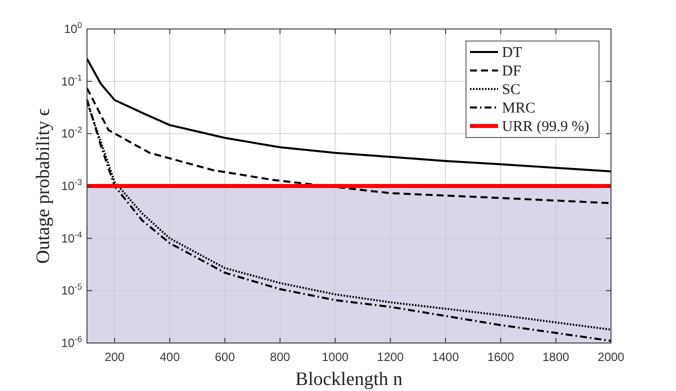 This screenshot has height=391, width=676. I want to click on x-tick-label: 1200, so click(390, 357).